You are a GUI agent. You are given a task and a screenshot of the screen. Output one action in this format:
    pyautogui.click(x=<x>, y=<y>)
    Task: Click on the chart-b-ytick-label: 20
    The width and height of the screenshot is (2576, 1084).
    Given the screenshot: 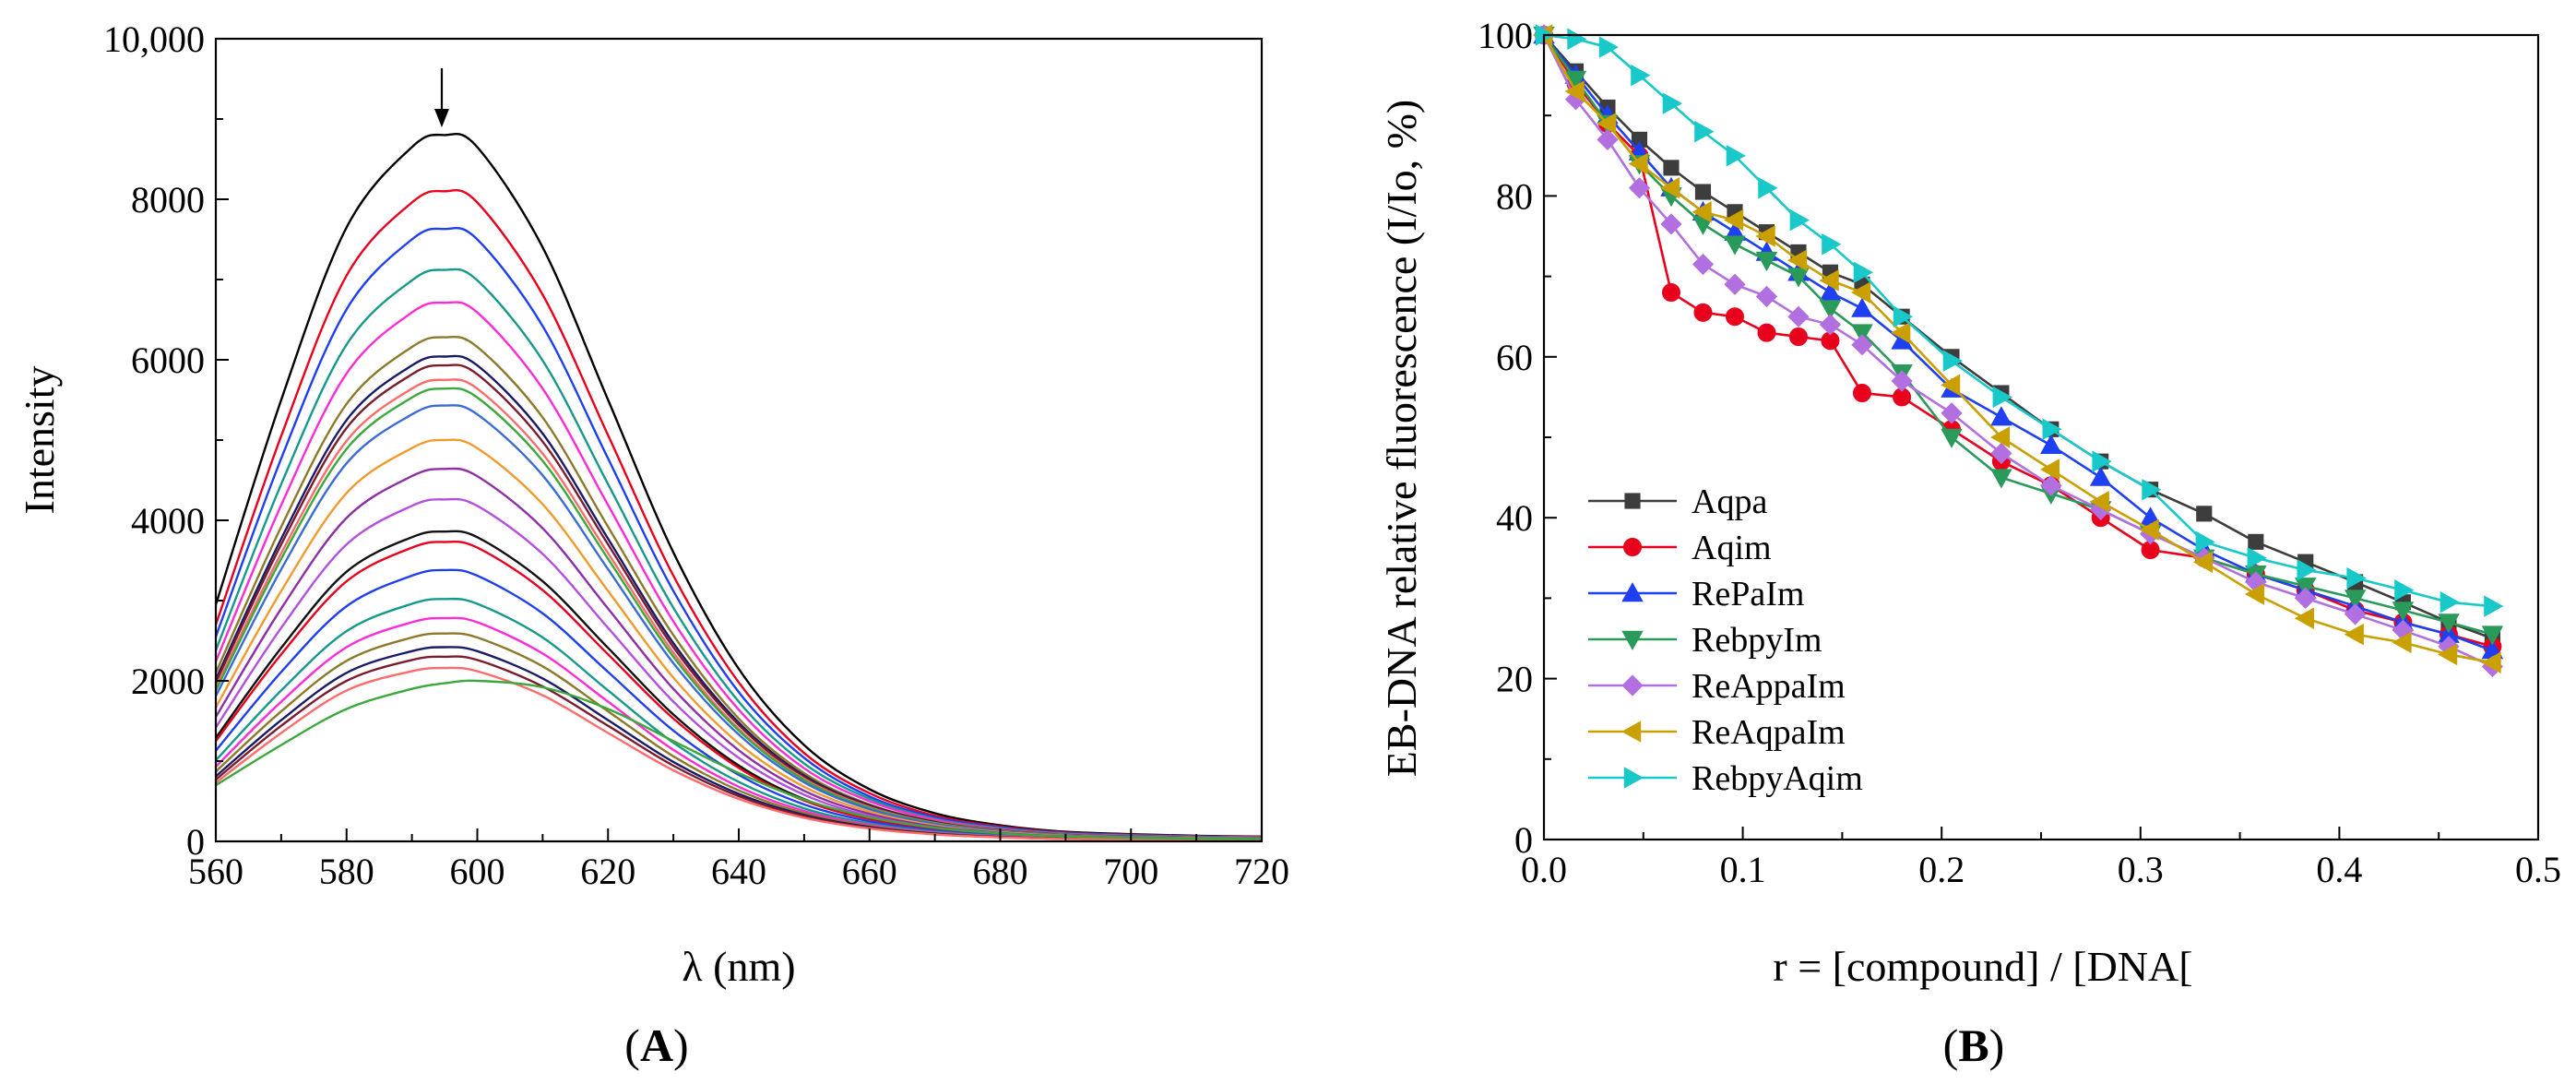 What is the action you would take?
    pyautogui.click(x=1515, y=679)
    